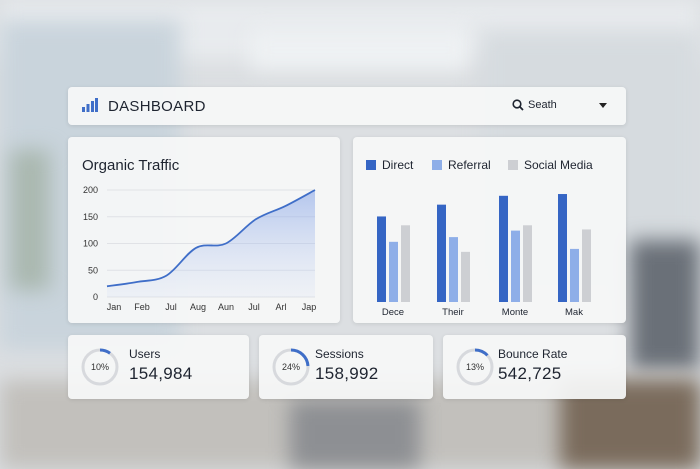  Describe the element at coordinates (603, 105) in the screenshot. I see `chevron-down-icon` at that location.